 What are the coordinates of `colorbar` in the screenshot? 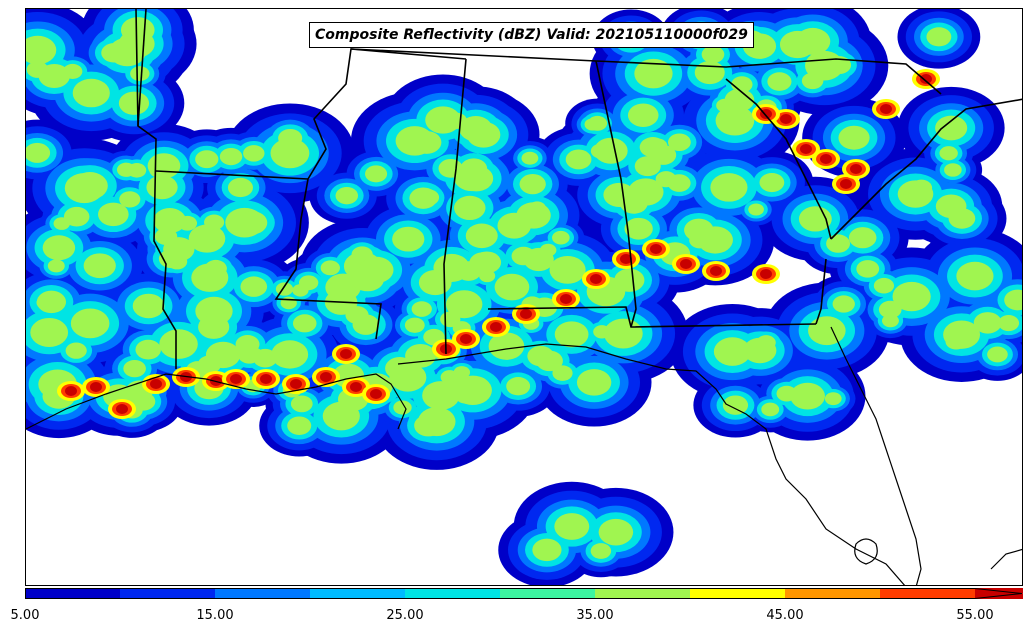 It's located at (524, 593).